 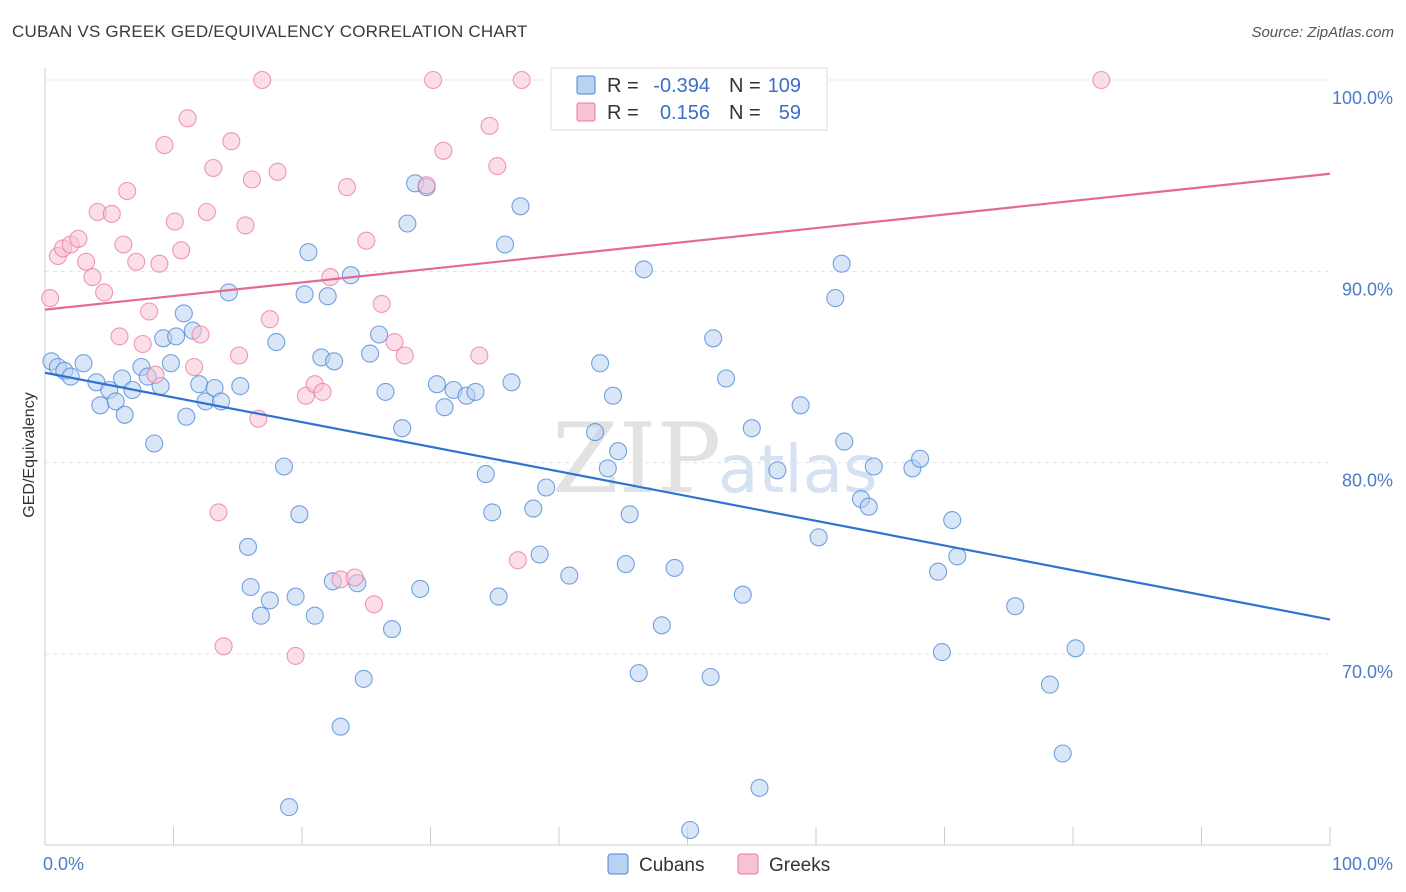 I want to click on legend-r-value-greeks: 0.156, so click(x=685, y=113).